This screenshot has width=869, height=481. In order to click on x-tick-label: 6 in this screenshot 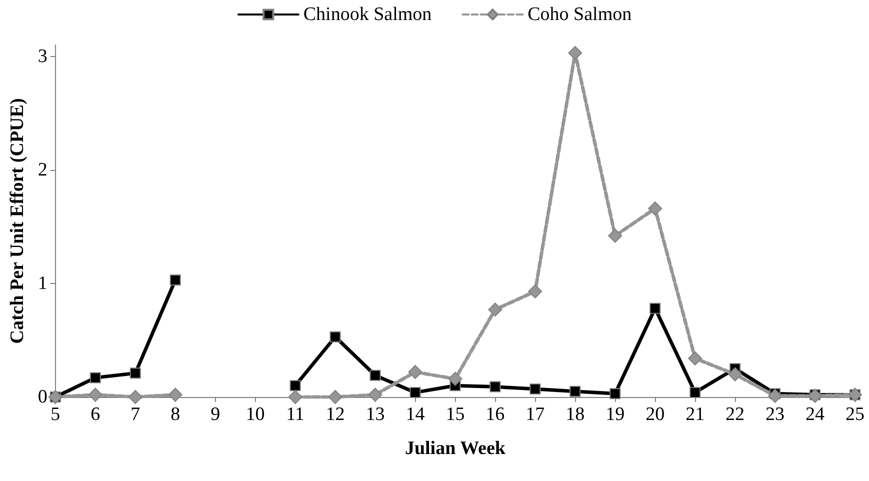, I will do `click(95, 414)`.